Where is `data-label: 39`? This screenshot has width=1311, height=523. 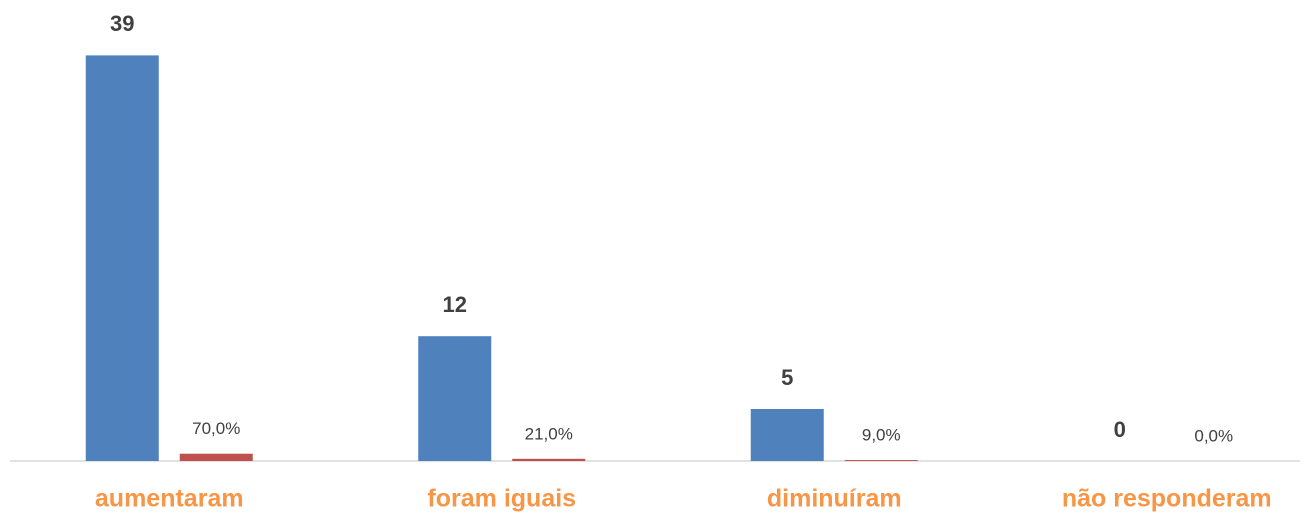
data-label: 39 is located at coordinates (122, 23).